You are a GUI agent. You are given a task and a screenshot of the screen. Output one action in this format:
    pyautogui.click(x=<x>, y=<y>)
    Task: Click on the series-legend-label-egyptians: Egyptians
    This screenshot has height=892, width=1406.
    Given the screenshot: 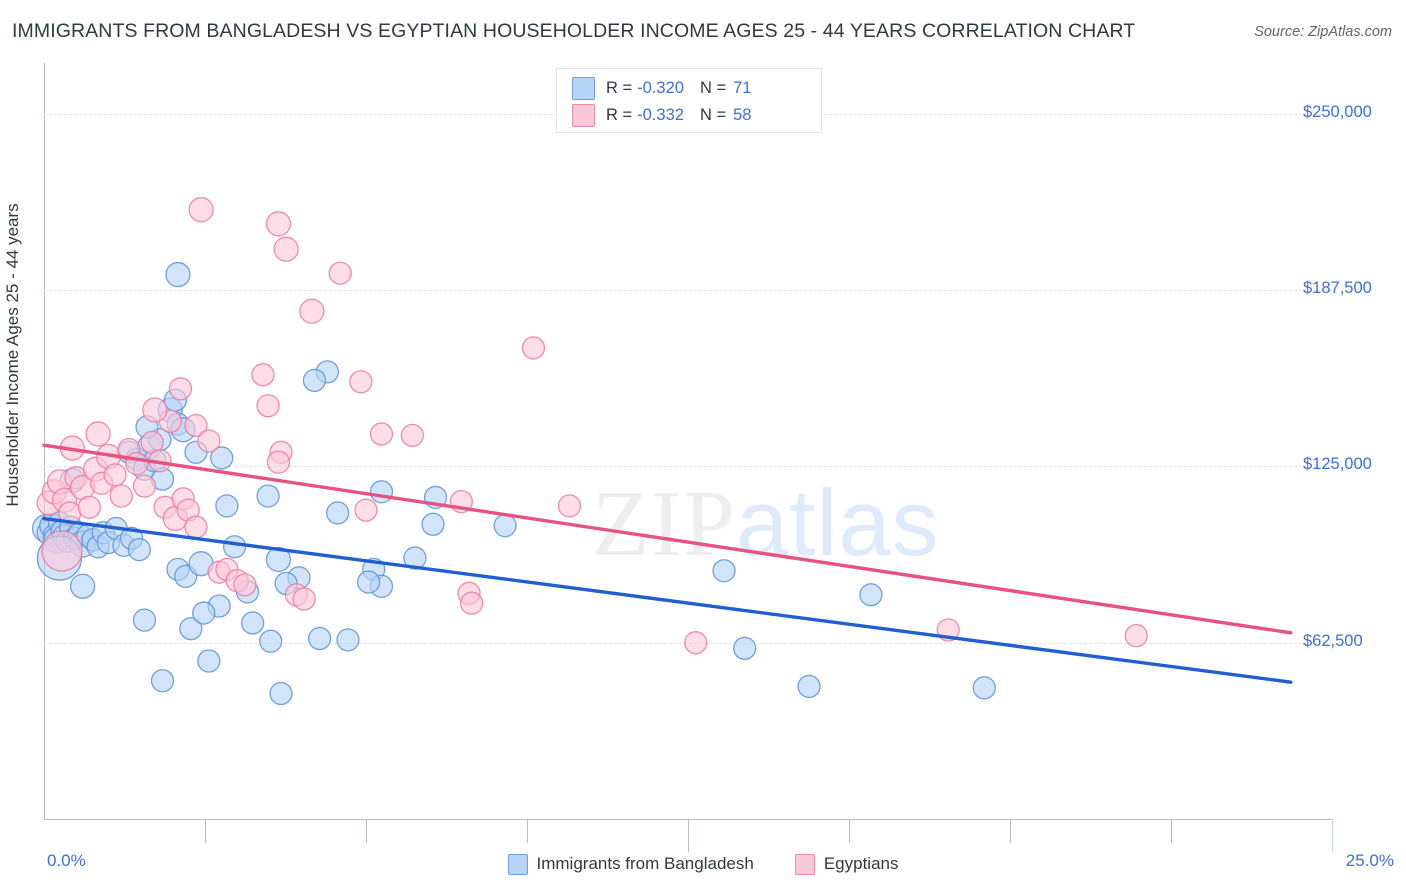 What is the action you would take?
    pyautogui.click(x=861, y=863)
    